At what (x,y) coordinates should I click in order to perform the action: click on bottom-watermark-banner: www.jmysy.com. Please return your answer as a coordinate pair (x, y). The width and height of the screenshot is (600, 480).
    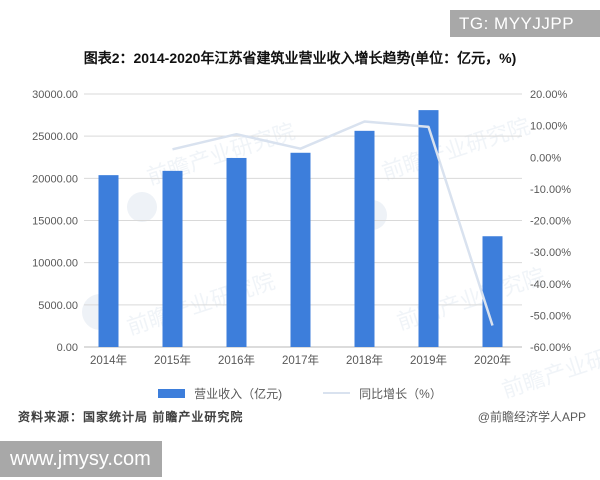
    Looking at the image, I should click on (81, 459).